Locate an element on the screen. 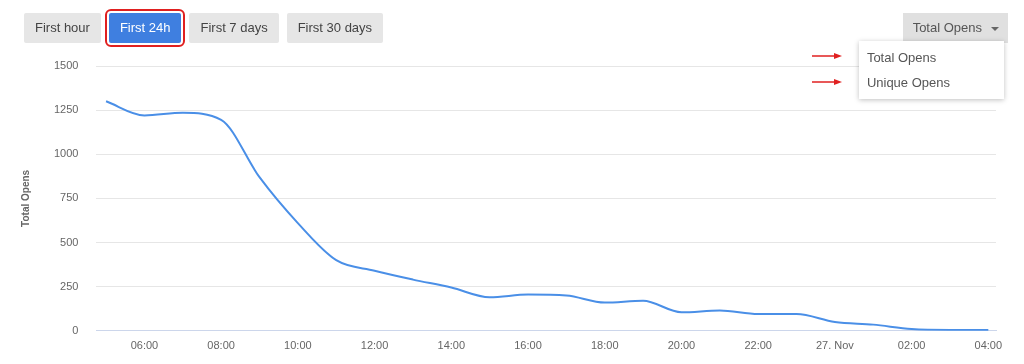 The image size is (1024, 364). text: First 30 days is located at coordinates (335, 28).